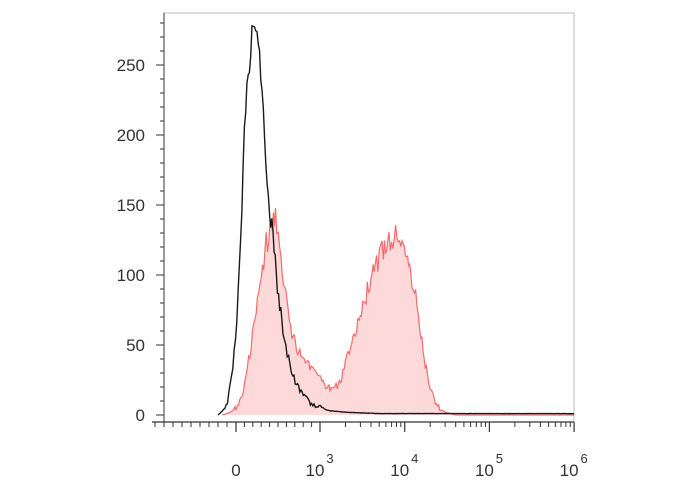 This screenshot has width=688, height=490. What do you see at coordinates (131, 275) in the screenshot?
I see `y-tick-label: 100` at bounding box center [131, 275].